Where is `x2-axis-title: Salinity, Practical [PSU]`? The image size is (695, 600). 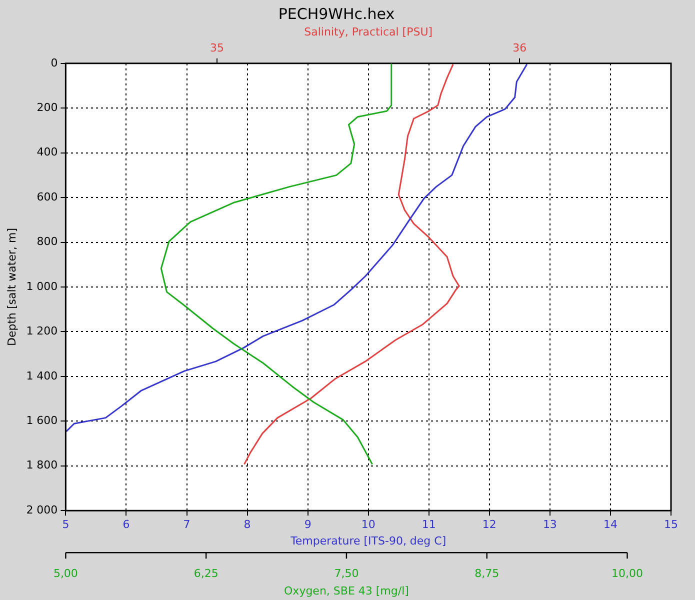
x2-axis-title: Salinity, Practical [PSU] is located at coordinates (368, 31).